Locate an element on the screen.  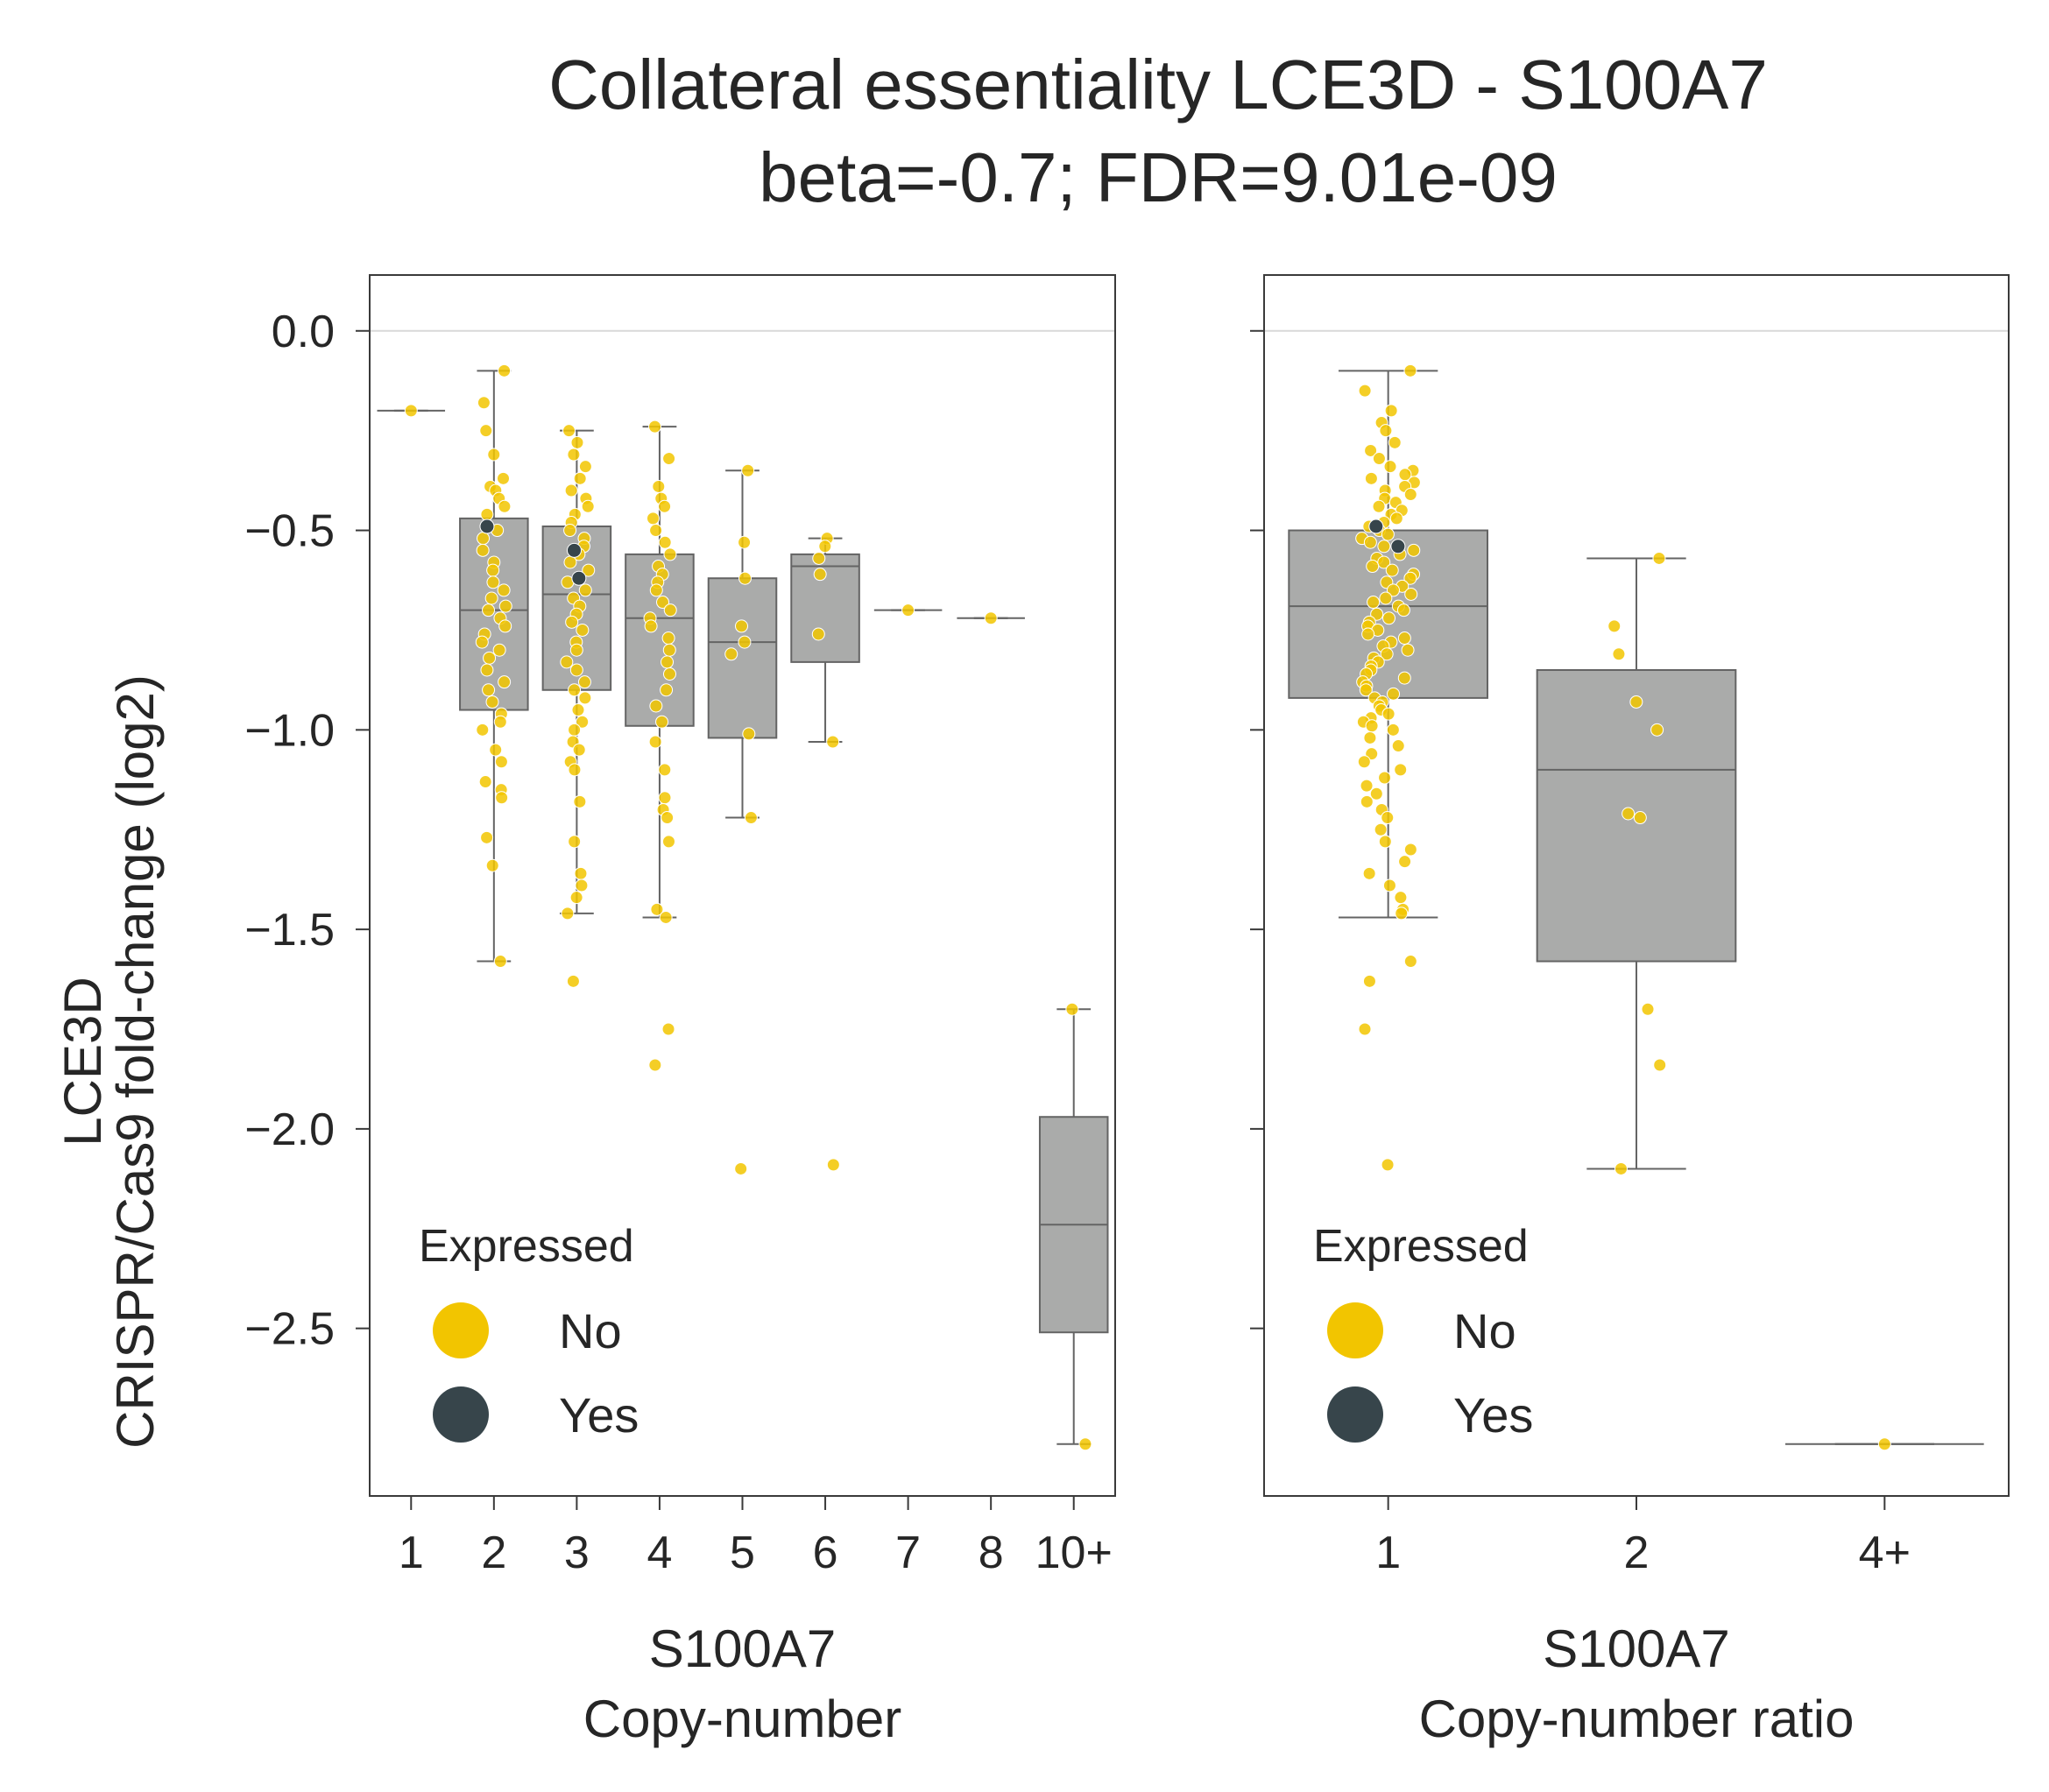
x-tick-label: 4 is located at coordinates (659, 1552).